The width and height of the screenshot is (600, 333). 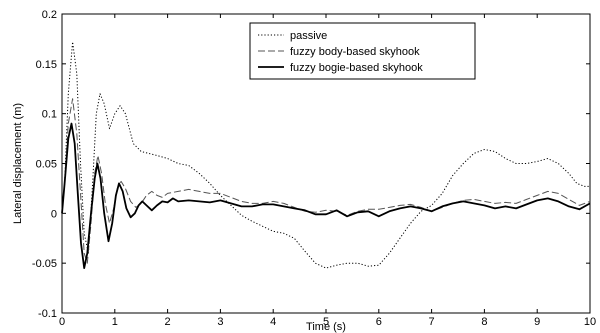 What do you see at coordinates (537, 322) in the screenshot?
I see `x-tick-label: 9` at bounding box center [537, 322].